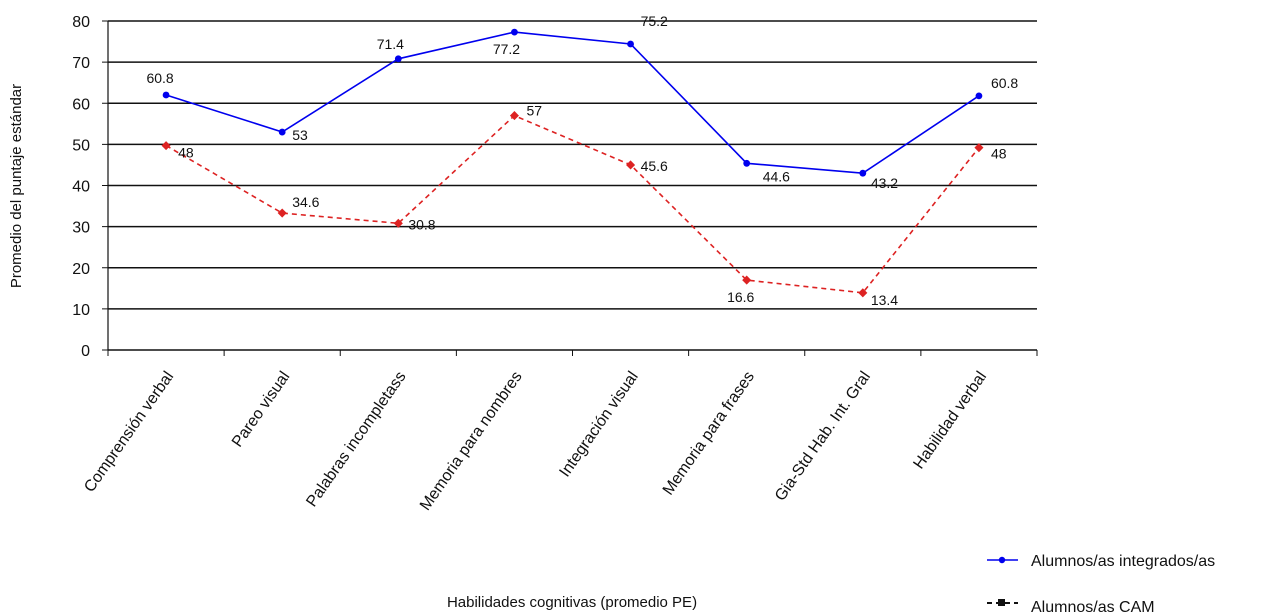 This screenshot has width=1274, height=614. Describe the element at coordinates (598, 425) in the screenshot. I see `x-category-label: Integración visual` at that location.